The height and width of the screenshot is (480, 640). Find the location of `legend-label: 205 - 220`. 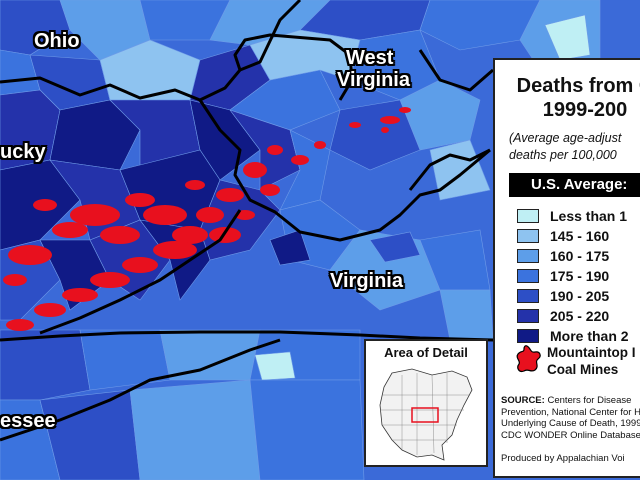

legend-label: 205 - 220 is located at coordinates (580, 316).